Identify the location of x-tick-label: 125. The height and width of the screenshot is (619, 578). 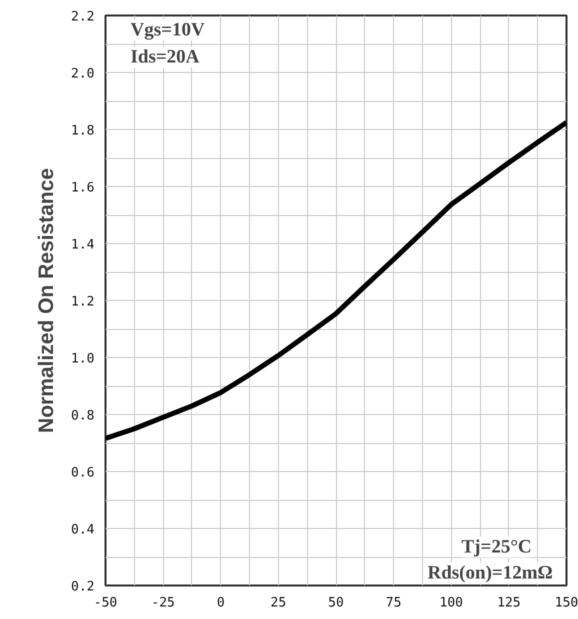
(509, 603).